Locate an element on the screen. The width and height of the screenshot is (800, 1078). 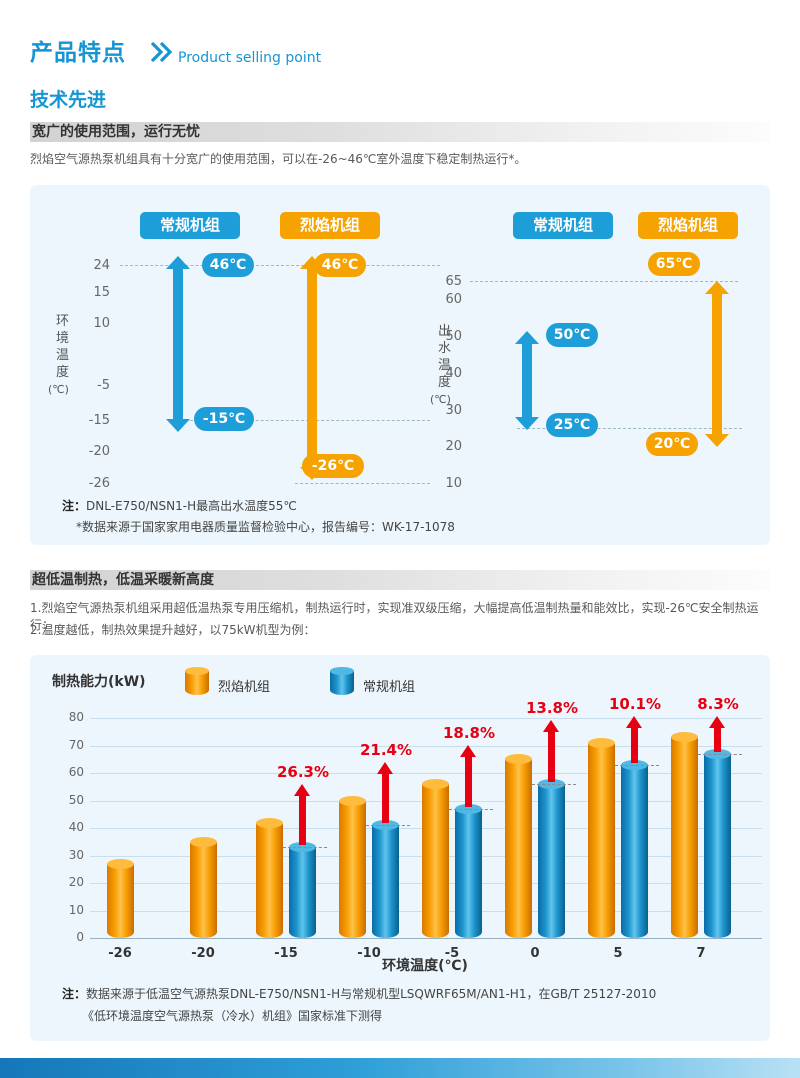
subsection1-heading: 宽广的使用范围，运行无忧 is located at coordinates (400, 132).